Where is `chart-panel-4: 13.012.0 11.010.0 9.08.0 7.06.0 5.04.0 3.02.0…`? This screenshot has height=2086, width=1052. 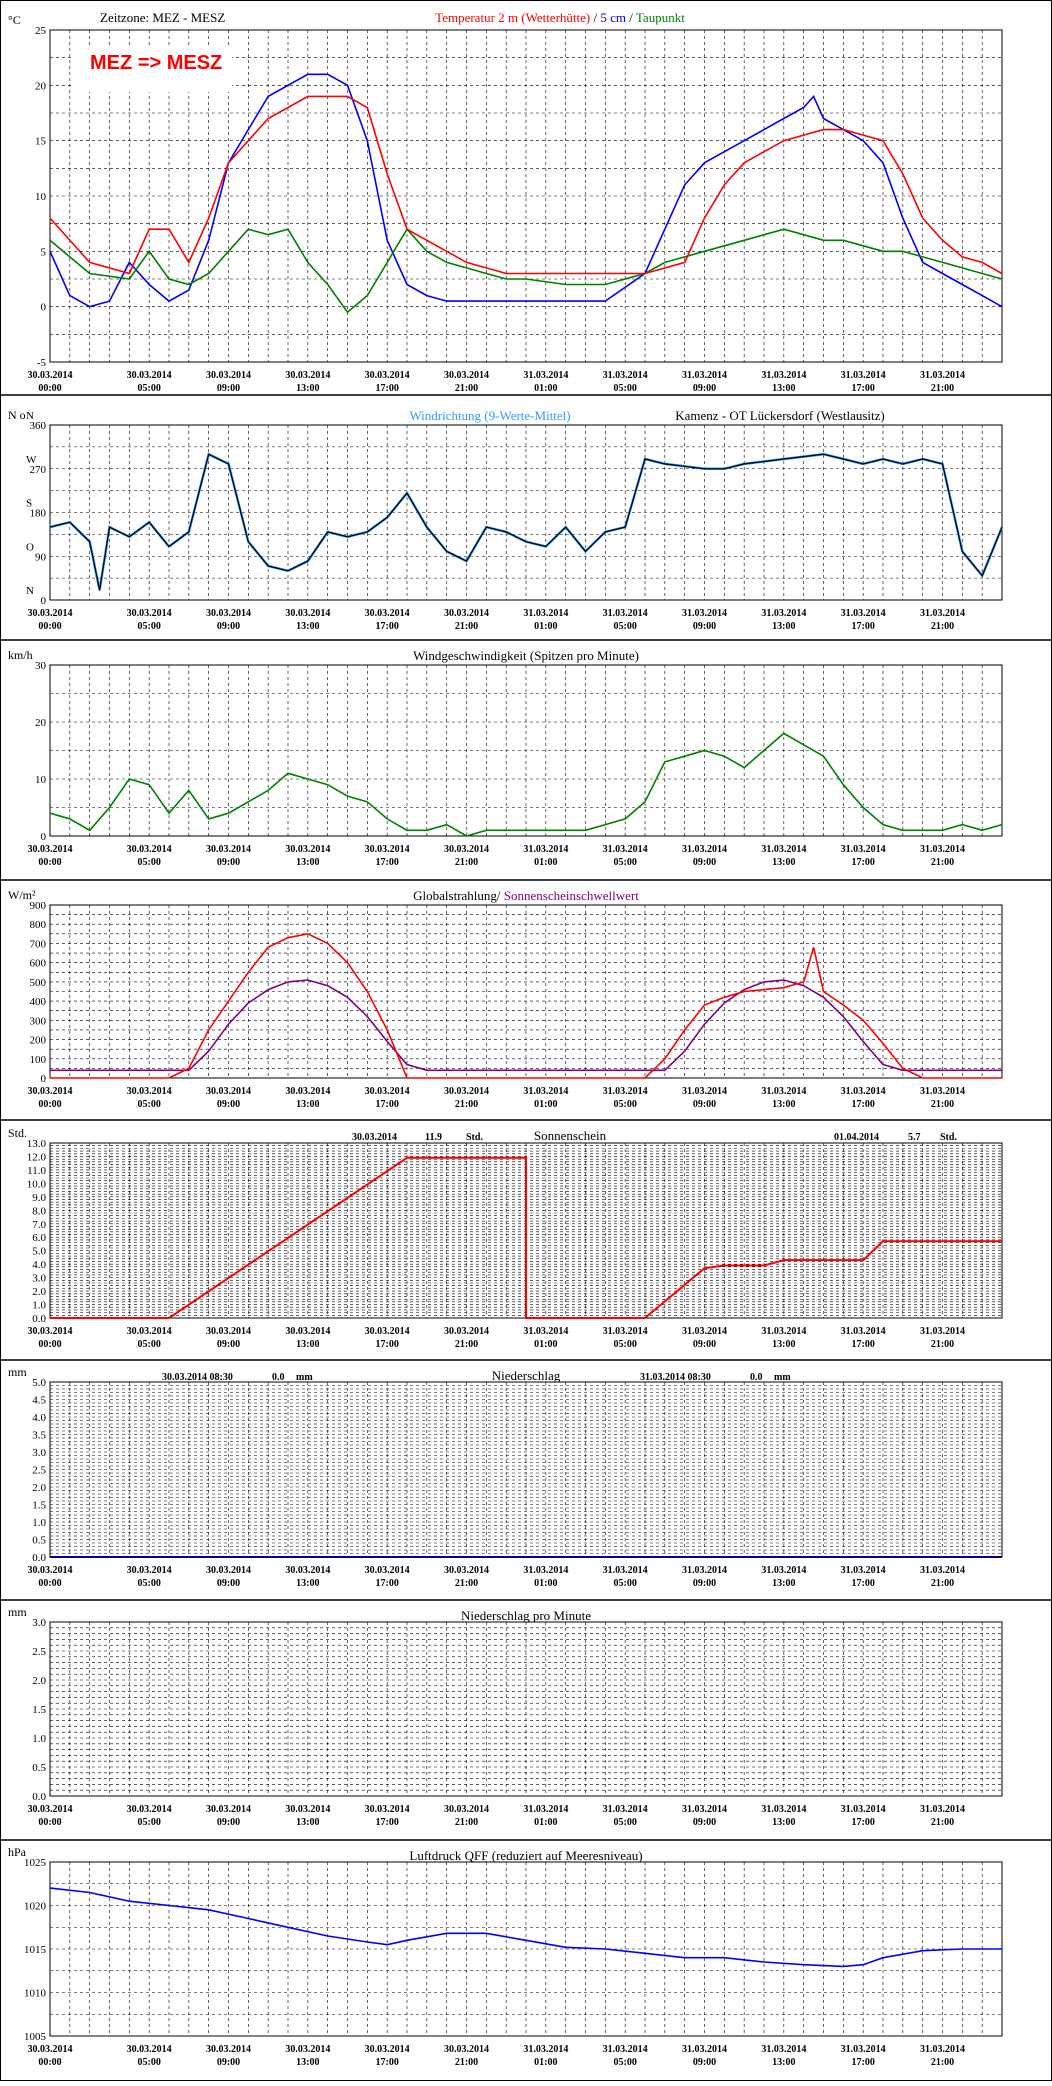 chart-panel-4: 13.012.0 11.010.0 9.08.0 7.06.0 5.04.0 3.02.0… is located at coordinates (526, 1234).